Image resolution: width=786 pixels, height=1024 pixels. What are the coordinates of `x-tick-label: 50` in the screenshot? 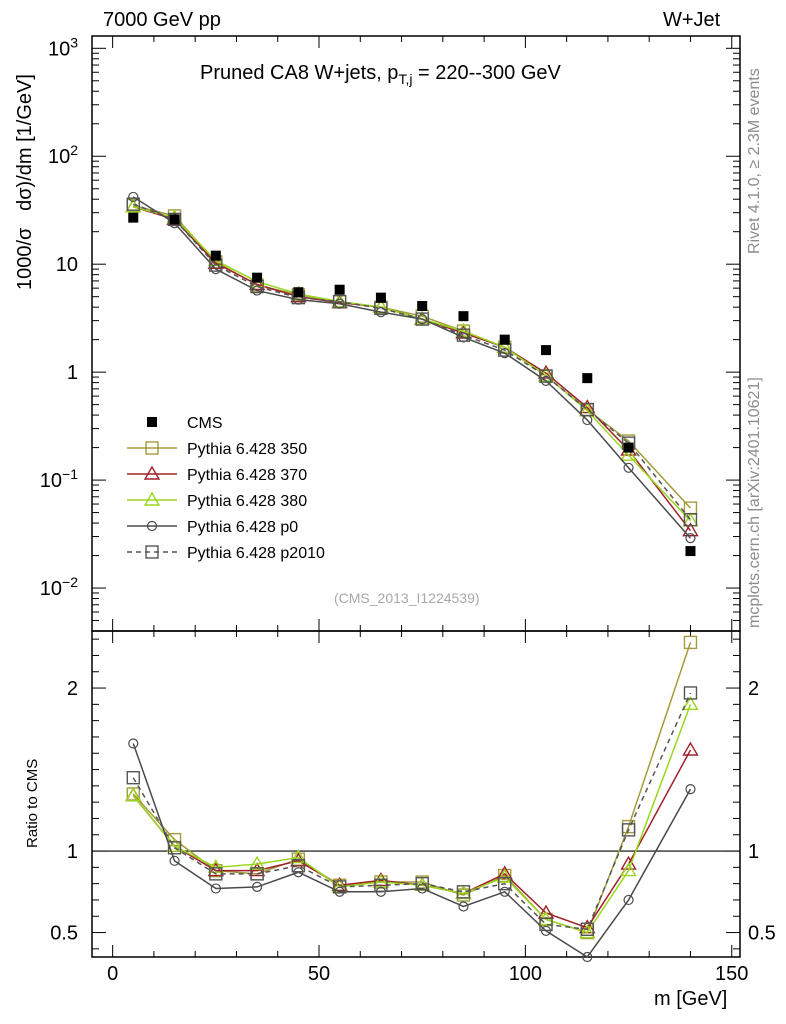 It's located at (319, 974).